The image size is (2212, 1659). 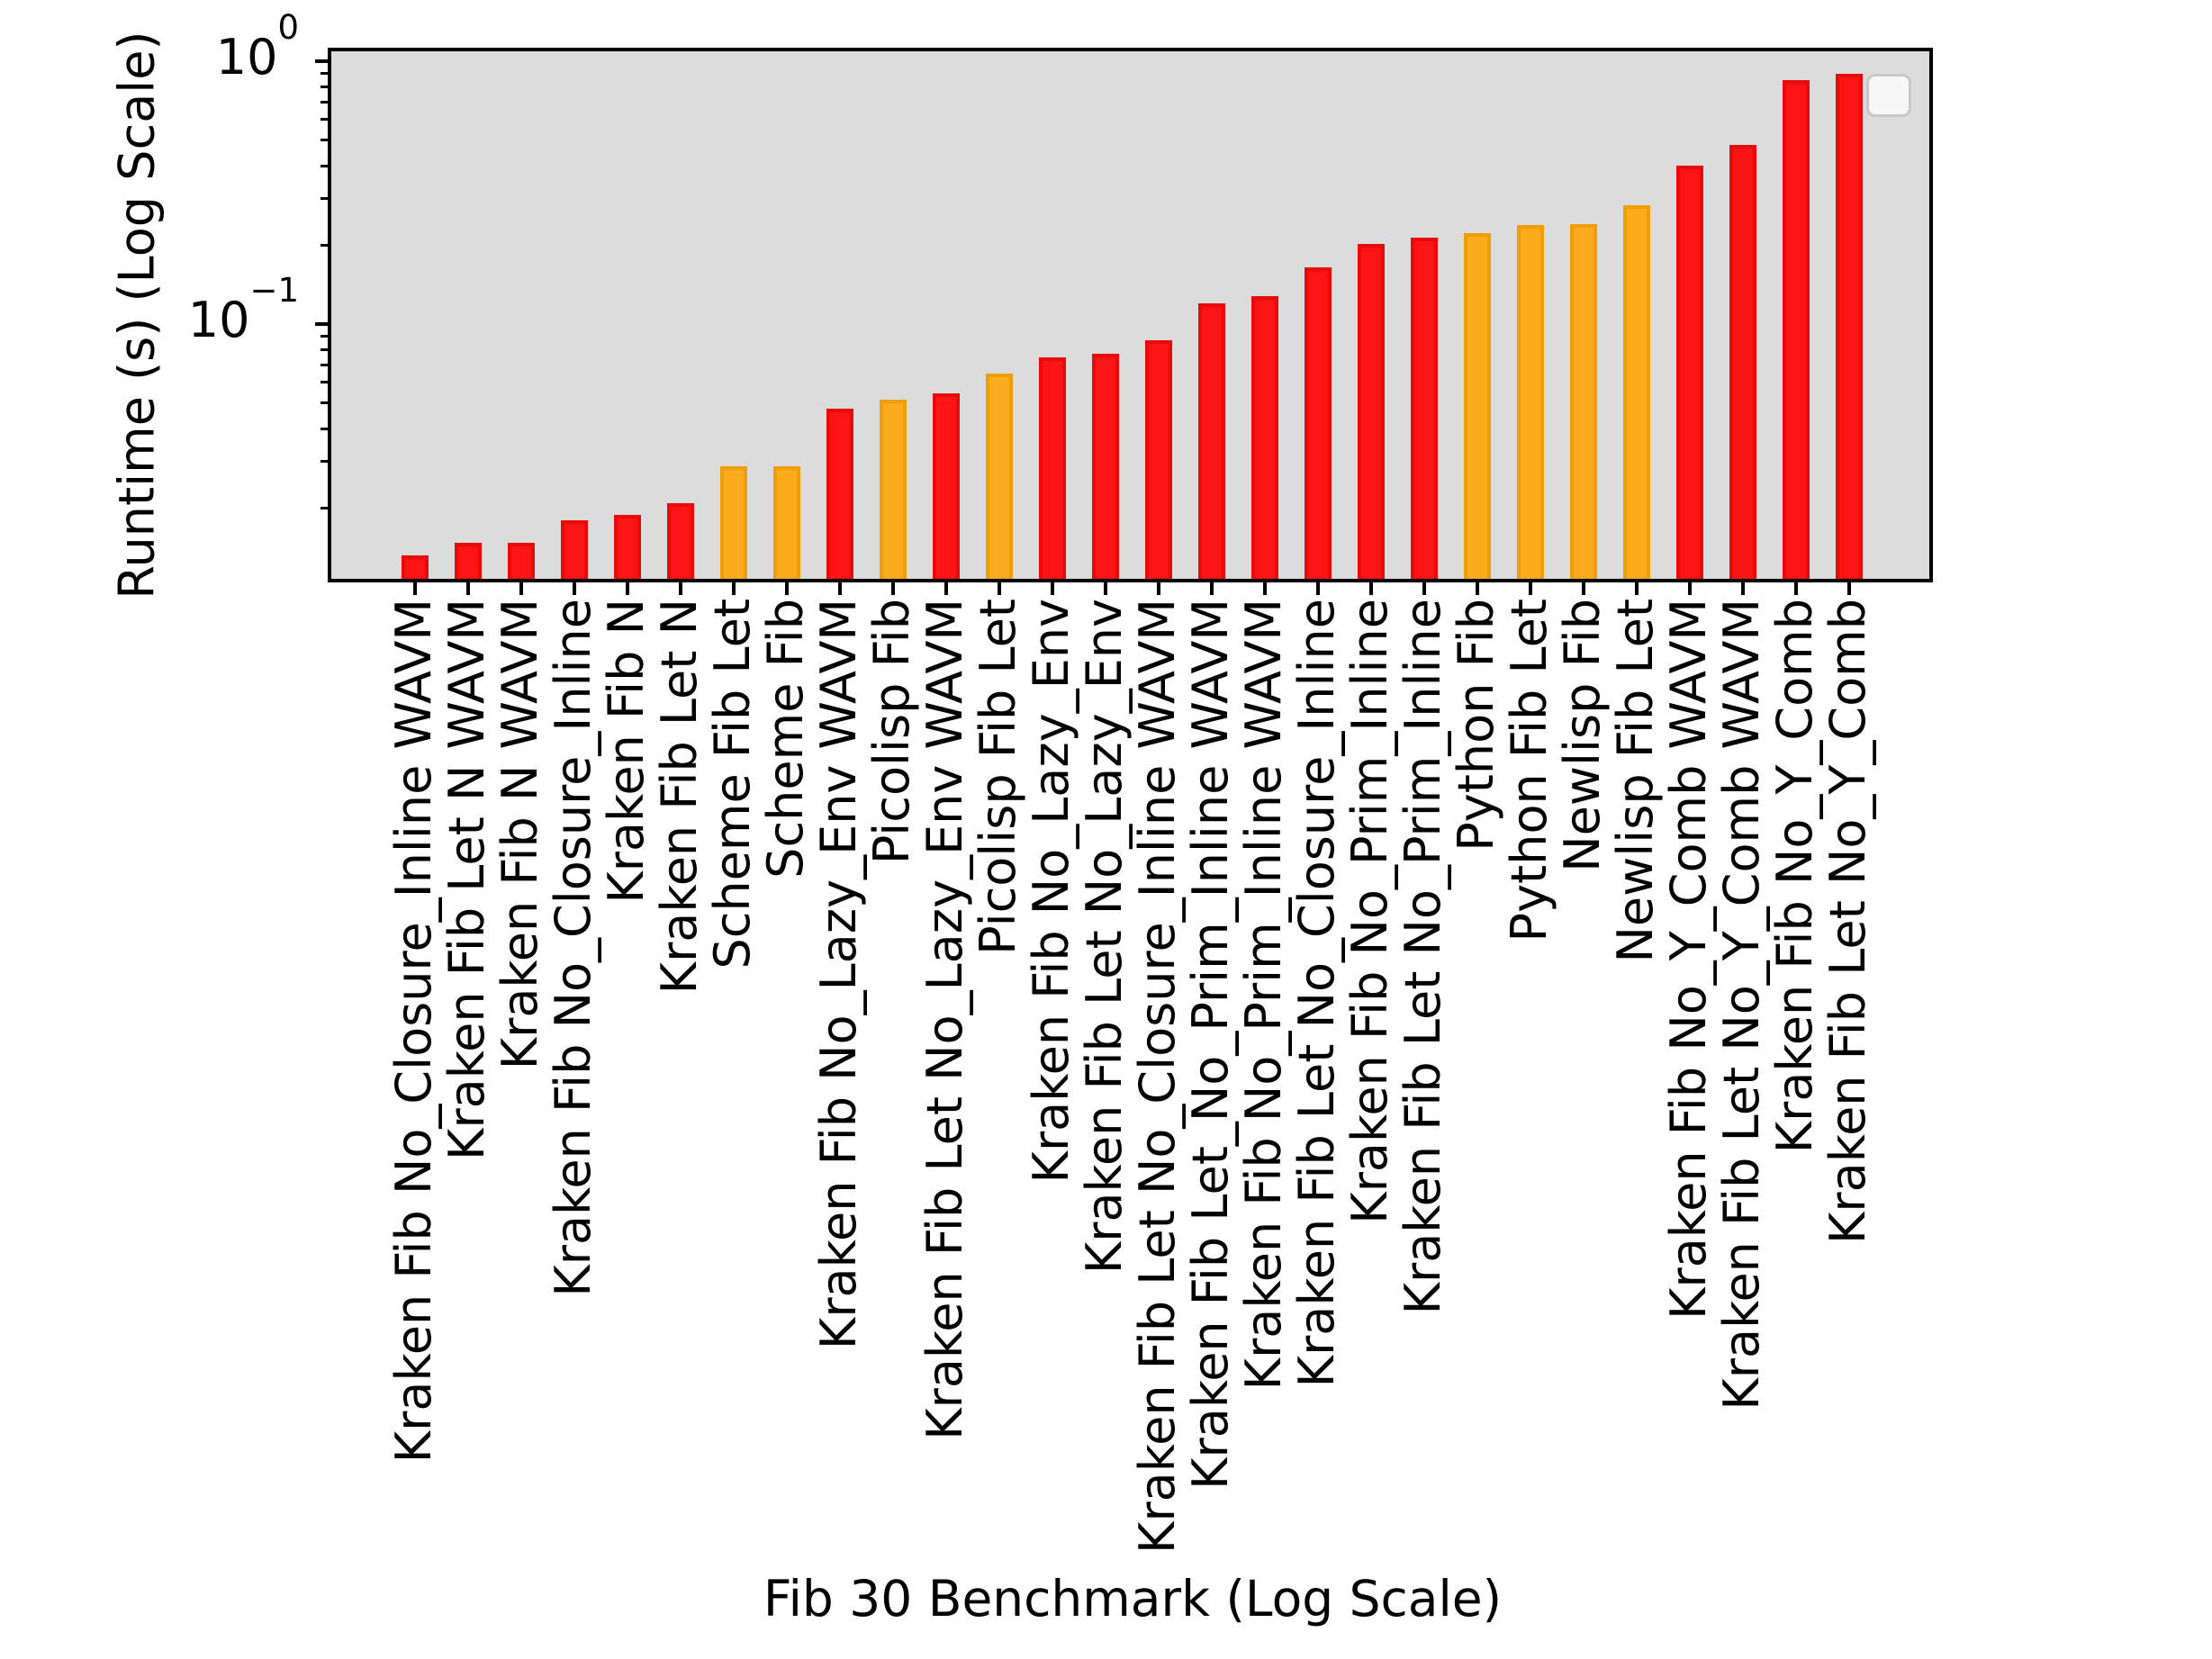 What do you see at coordinates (413, 1031) in the screenshot?
I see `x-tick-label: Kraken Fib No_Closure_Inline WAVM` at bounding box center [413, 1031].